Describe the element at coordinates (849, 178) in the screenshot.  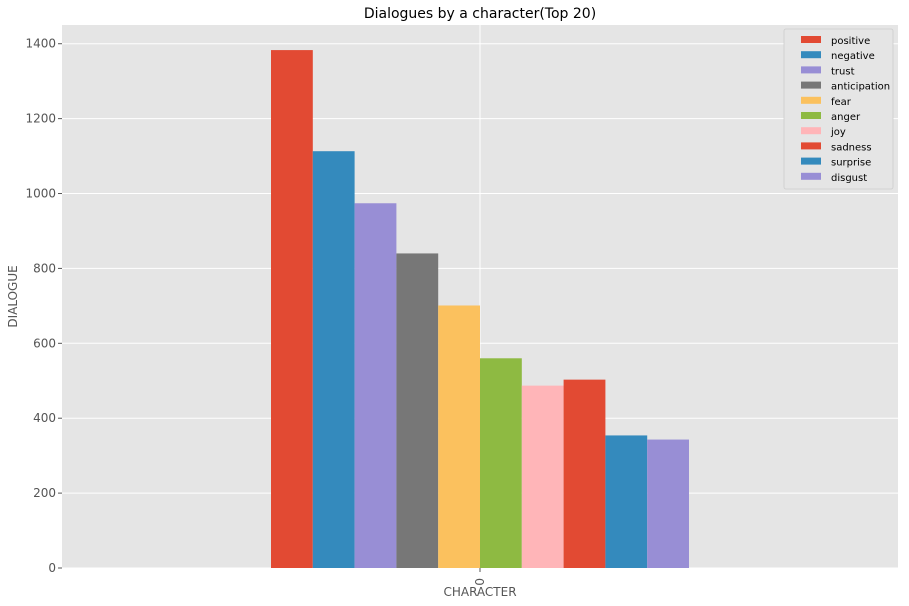
I see `legend-label-disgust: disgust` at that location.